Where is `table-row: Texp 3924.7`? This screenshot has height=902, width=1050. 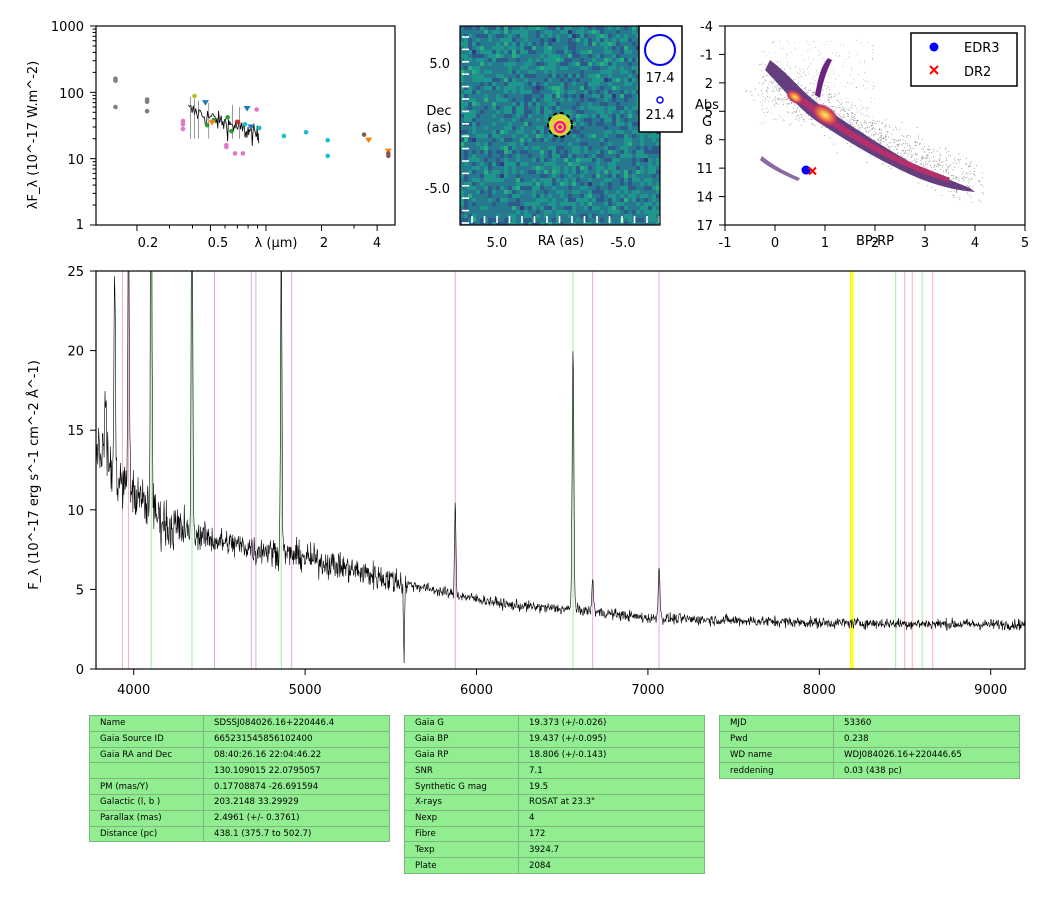
table-row: Texp 3924.7 is located at coordinates (554, 850).